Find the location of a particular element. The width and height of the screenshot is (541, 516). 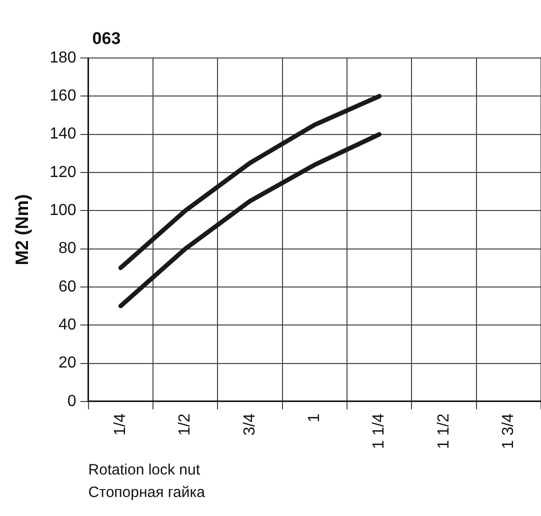

y-tick-label: 180 is located at coordinates (63, 57).